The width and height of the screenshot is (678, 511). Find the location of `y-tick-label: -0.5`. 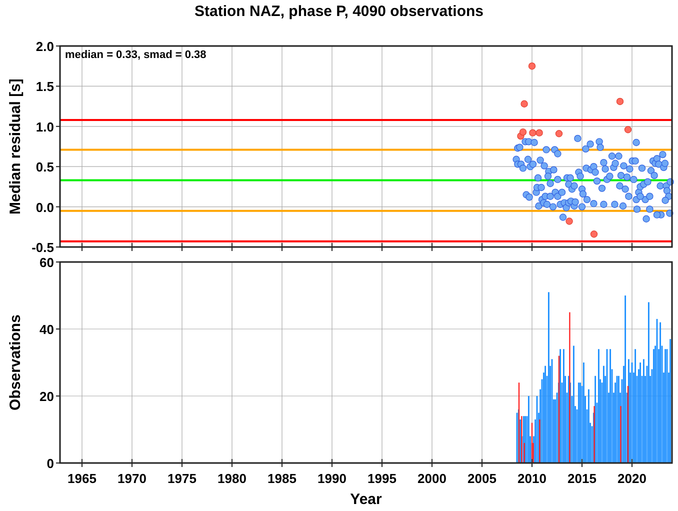

y-tick-label: -0.5 is located at coordinates (43, 247).